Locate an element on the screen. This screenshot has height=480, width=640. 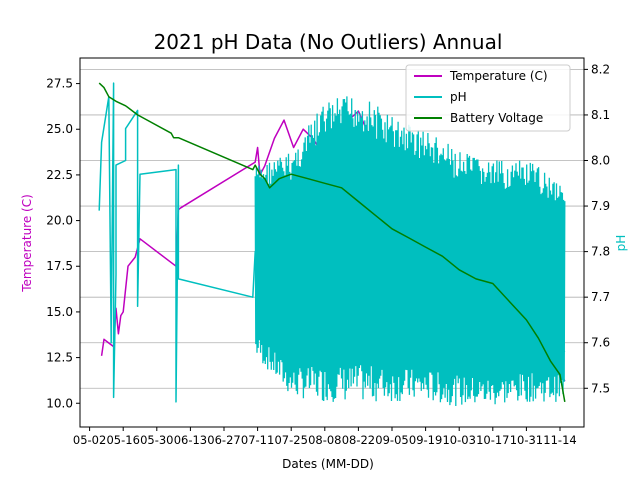
x-tick-label-1: 05-16 is located at coordinates (122, 440).